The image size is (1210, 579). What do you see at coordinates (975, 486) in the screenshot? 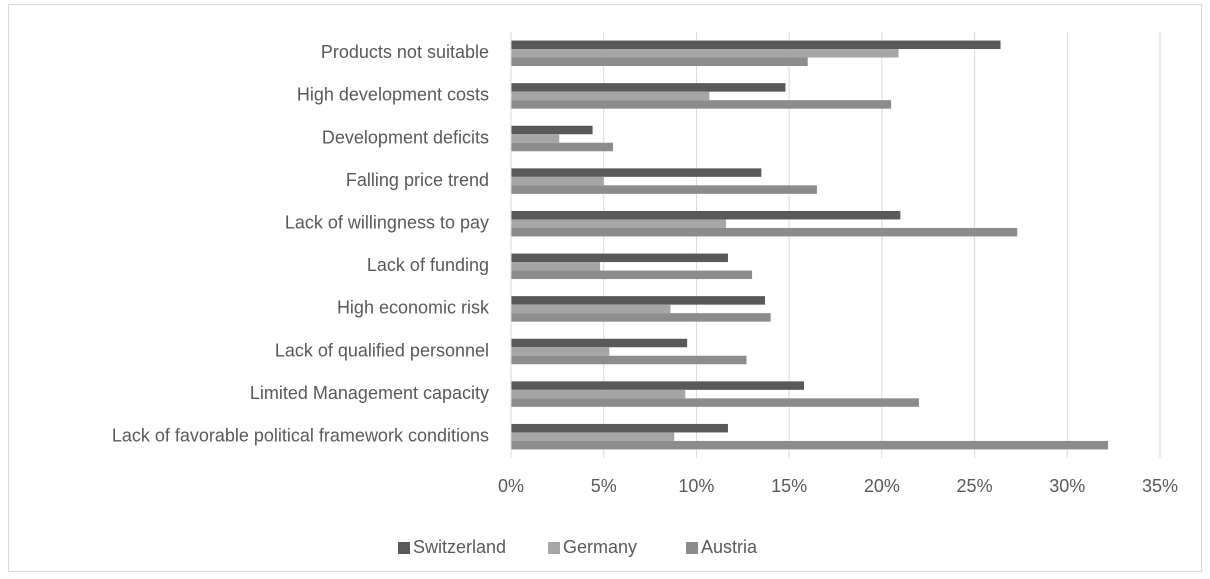
I see `x-tick-label: 25%` at bounding box center [975, 486].